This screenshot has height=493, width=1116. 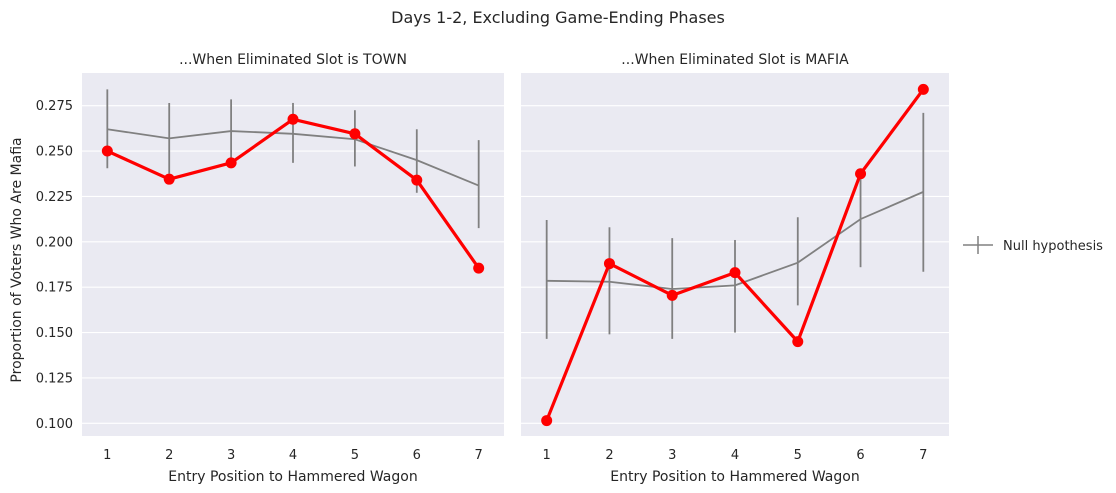 I want to click on panel-title: ...When Eliminated Slot is MAFIA, so click(x=735, y=60).